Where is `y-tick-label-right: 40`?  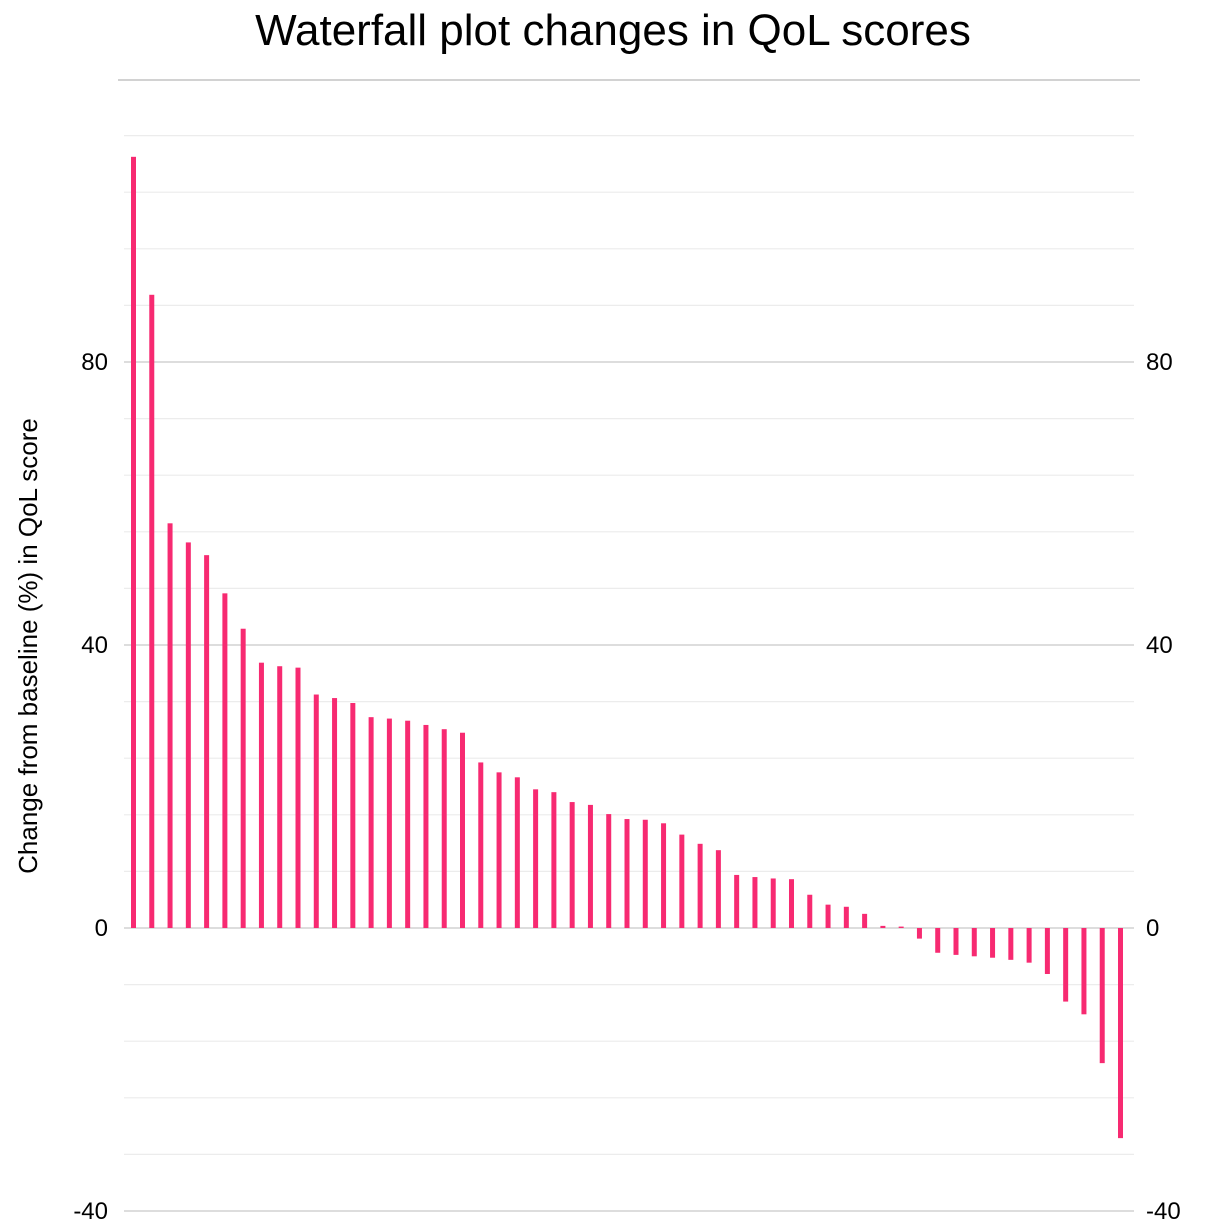
y-tick-label-right: 40 is located at coordinates (1159, 645).